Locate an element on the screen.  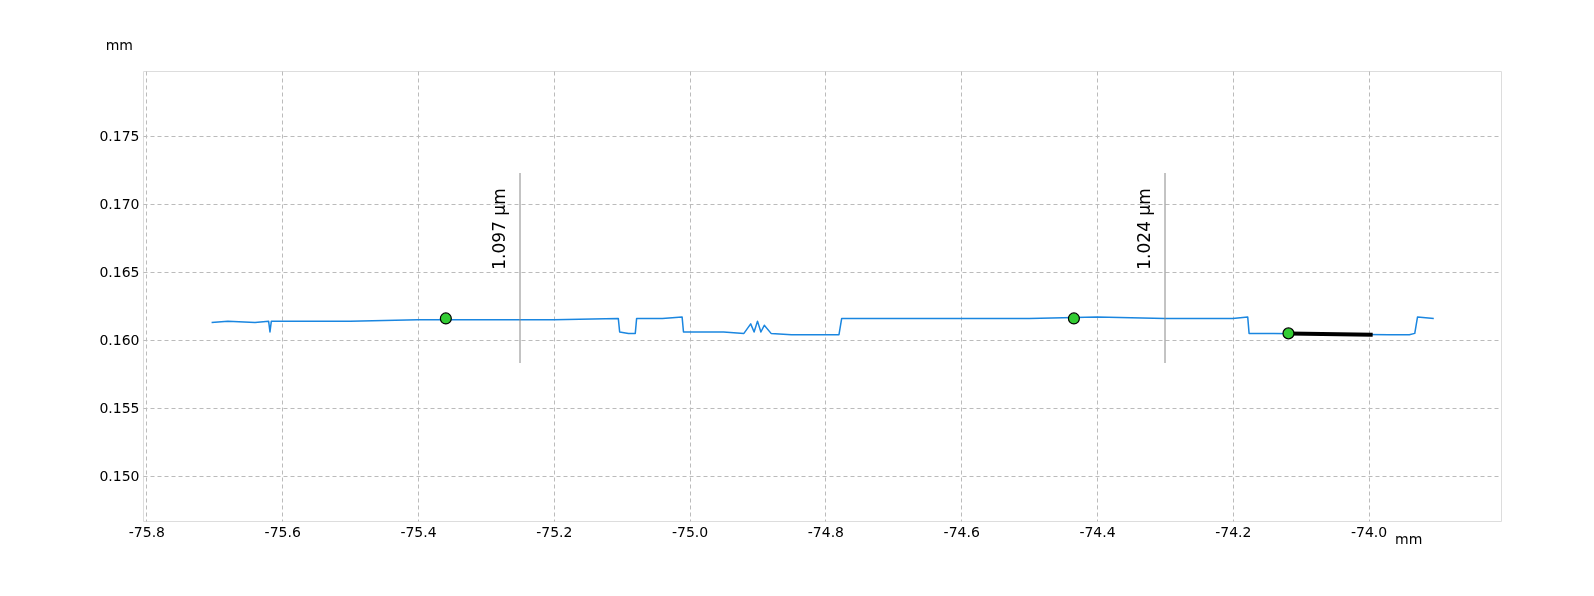
x-tick-label: -74.8 is located at coordinates (826, 531).